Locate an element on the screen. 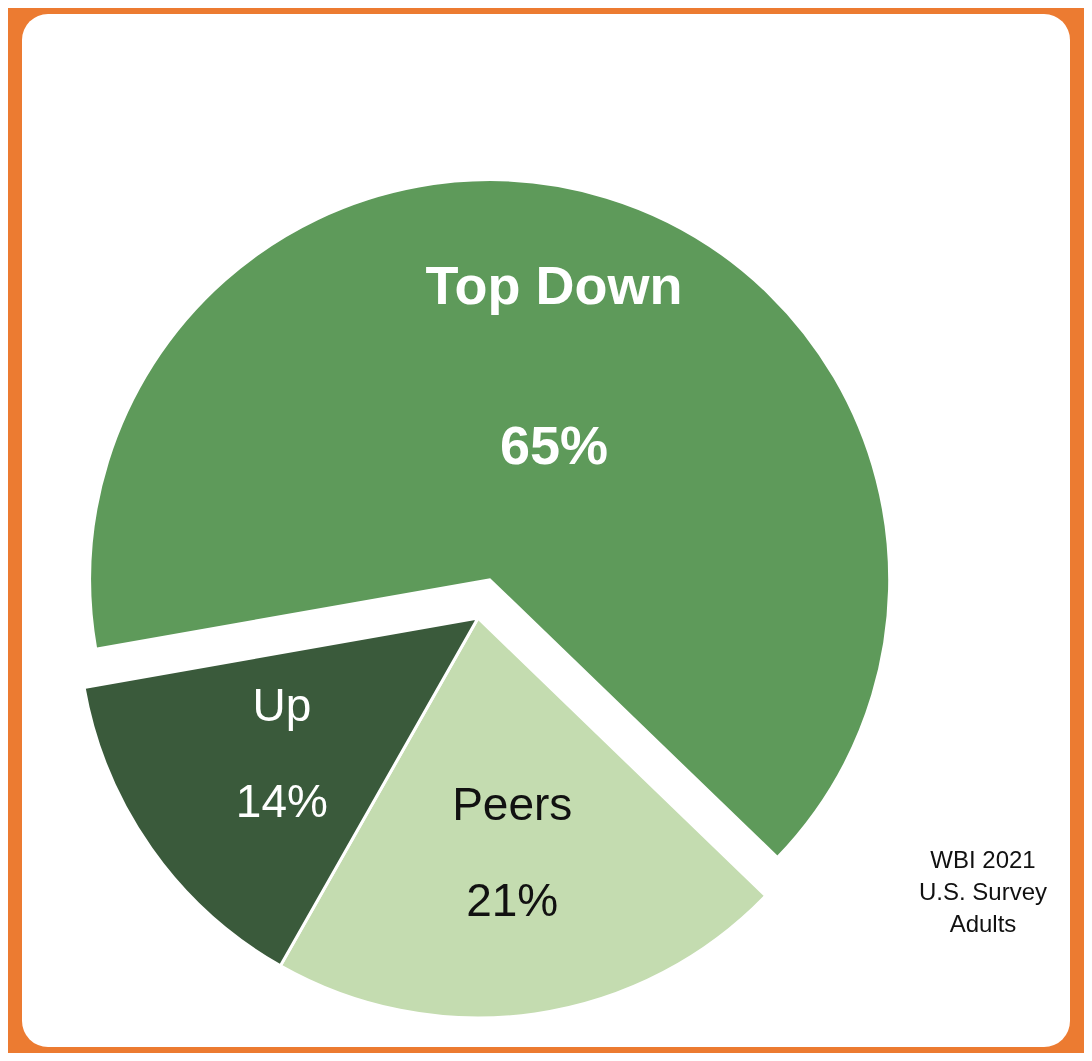  data-label: 14% is located at coordinates (281, 800).